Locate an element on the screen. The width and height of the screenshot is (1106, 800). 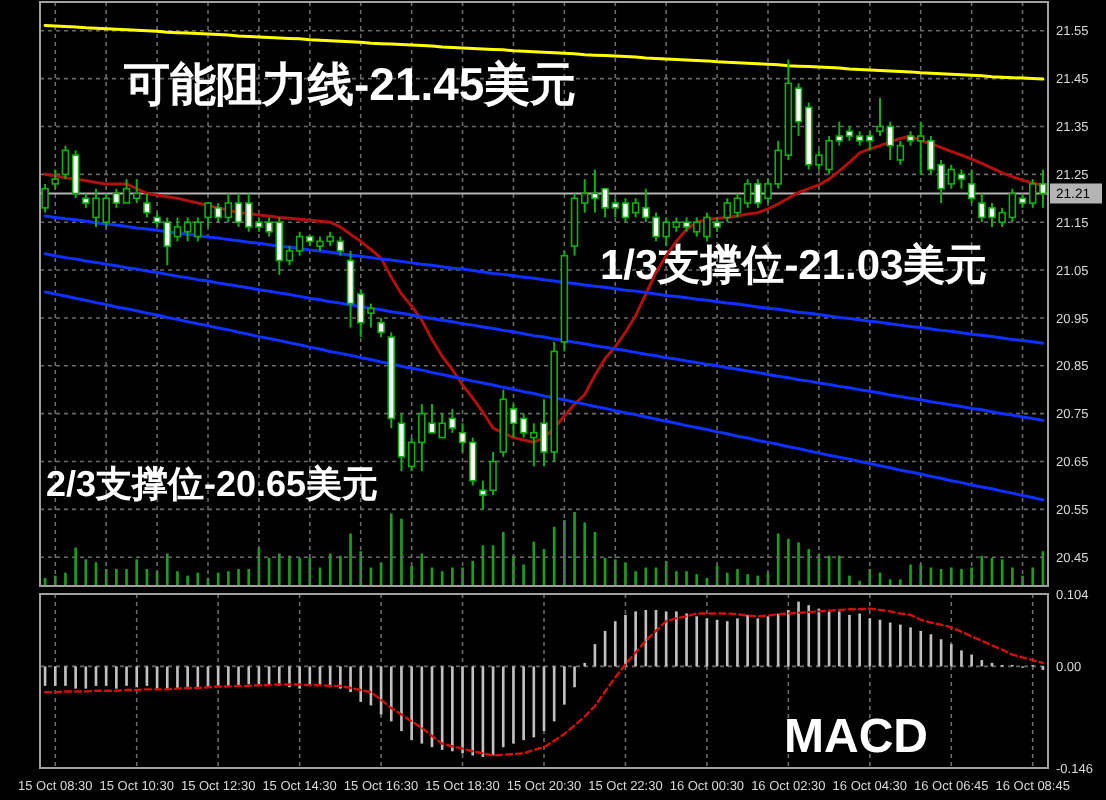
annotation: 1/3支撑位-21.03美元 is located at coordinates (794, 265).